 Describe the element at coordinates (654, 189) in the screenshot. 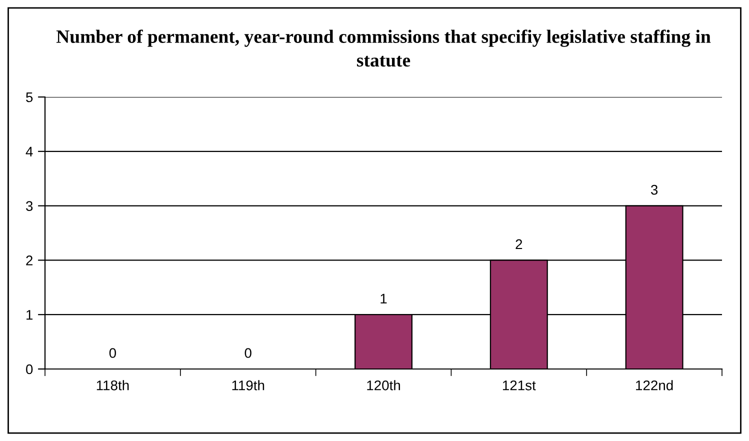

I see `data-label: 3` at that location.